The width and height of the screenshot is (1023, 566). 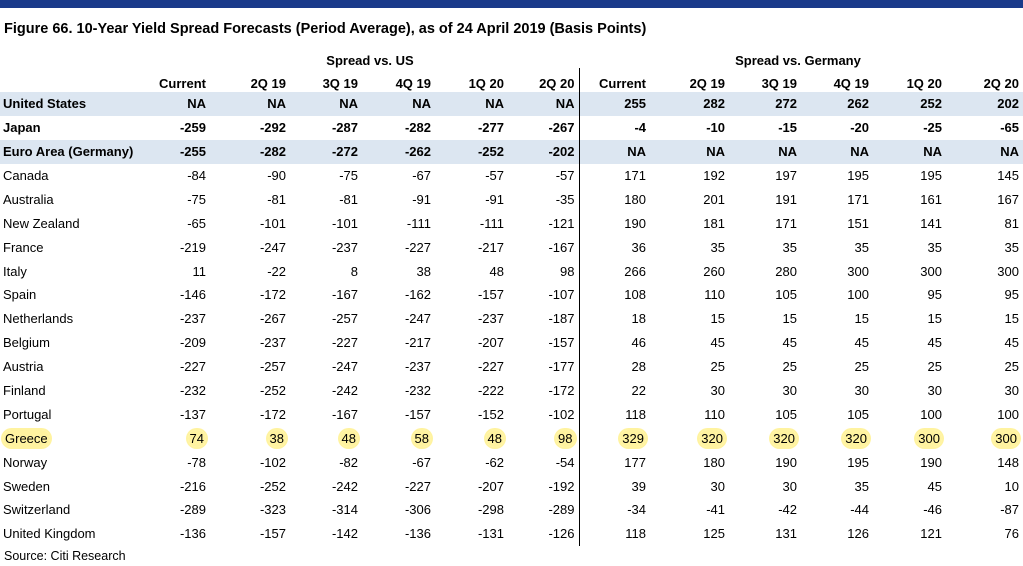 What do you see at coordinates (638, 343) in the screenshot?
I see `table-cell: 46` at bounding box center [638, 343].